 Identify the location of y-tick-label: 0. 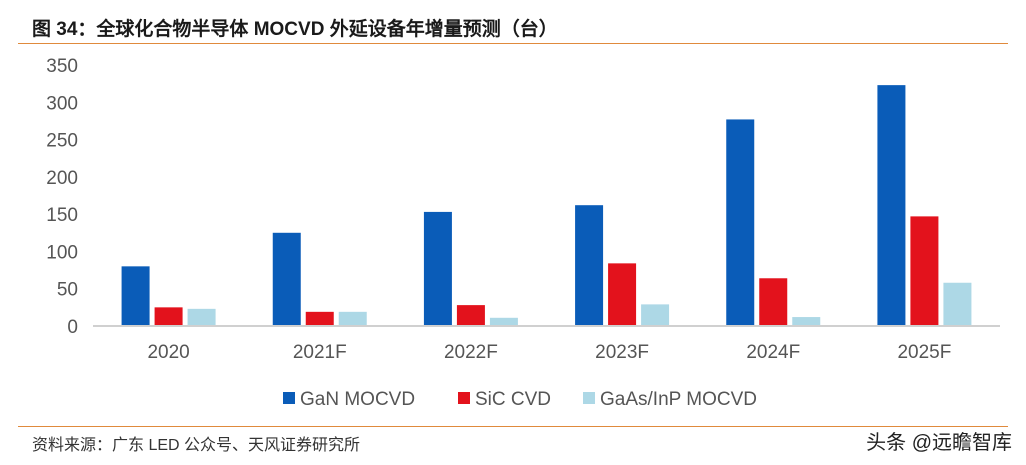
(72, 327).